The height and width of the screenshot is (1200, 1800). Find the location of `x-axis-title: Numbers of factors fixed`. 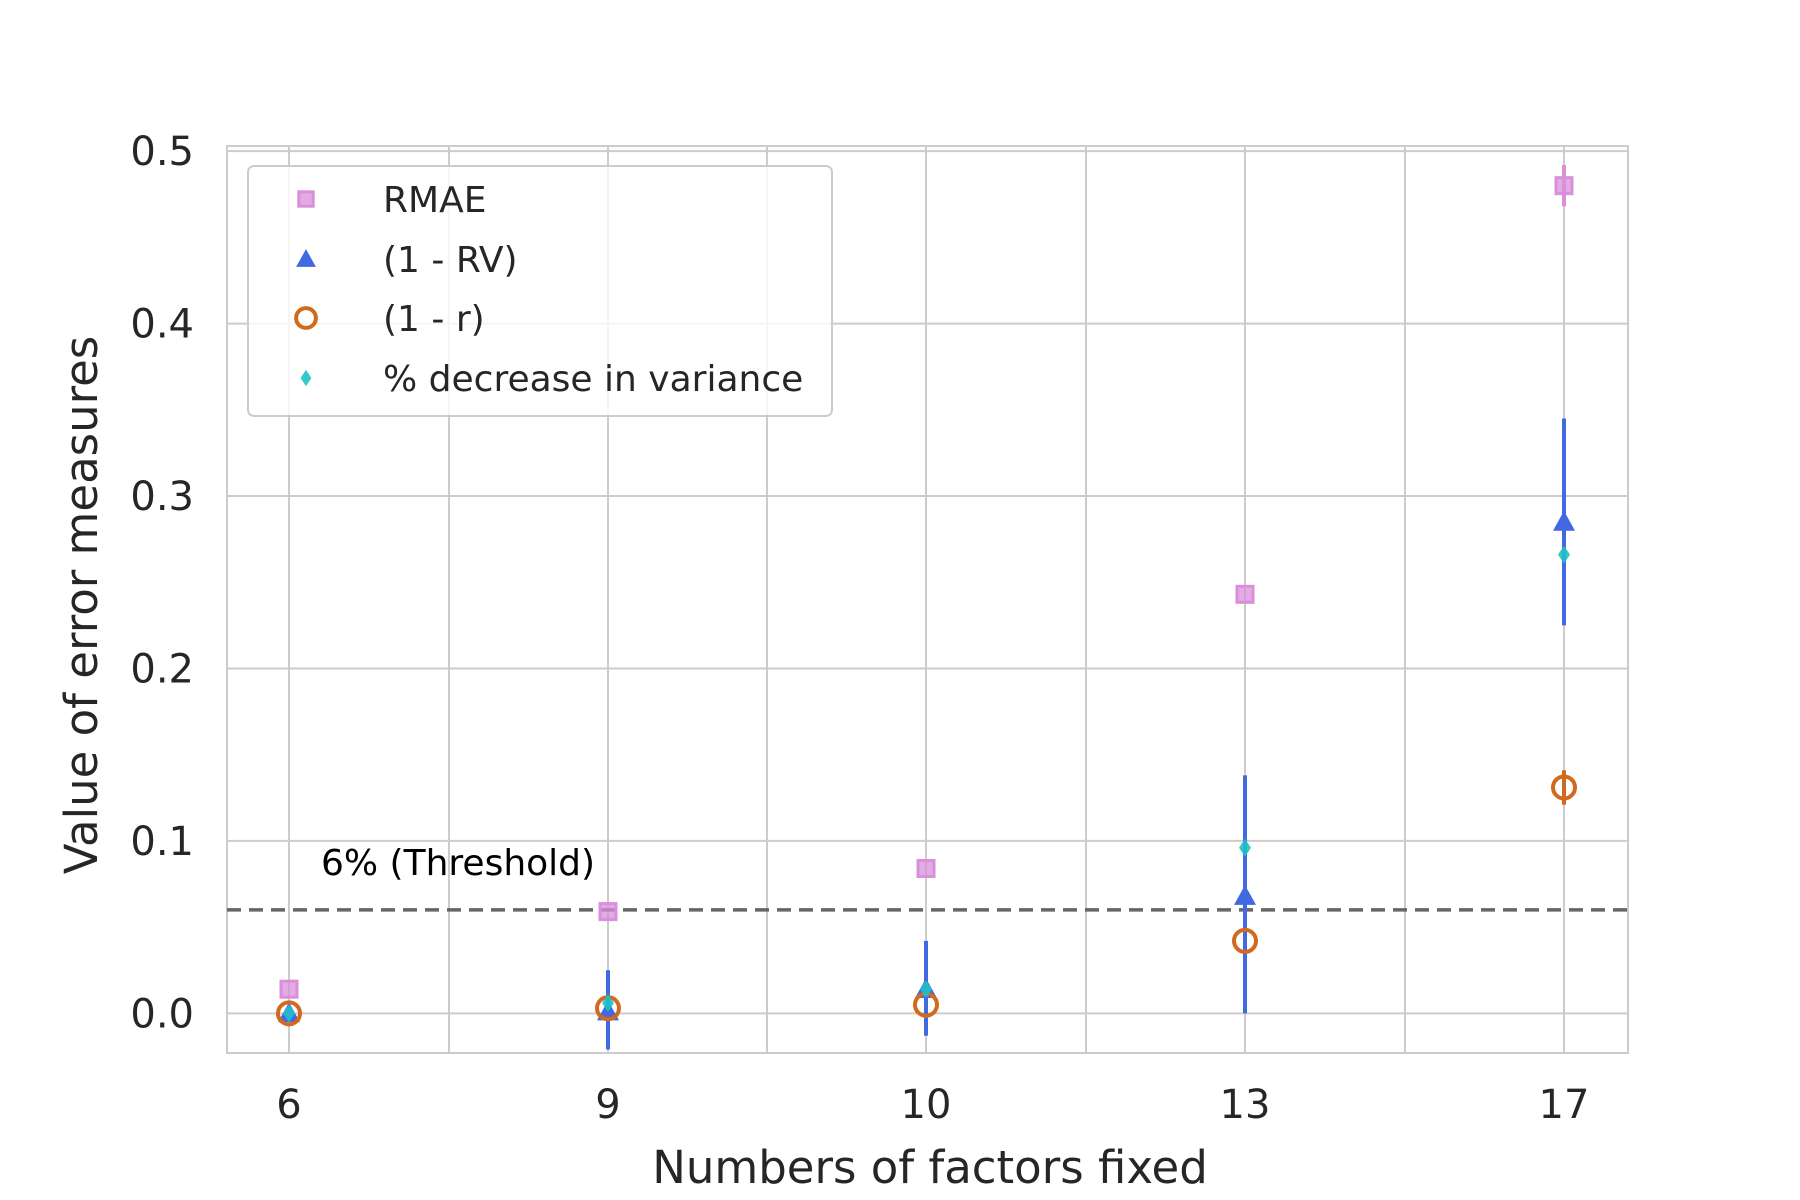

x-axis-title: Numbers of factors fixed is located at coordinates (930, 1167).